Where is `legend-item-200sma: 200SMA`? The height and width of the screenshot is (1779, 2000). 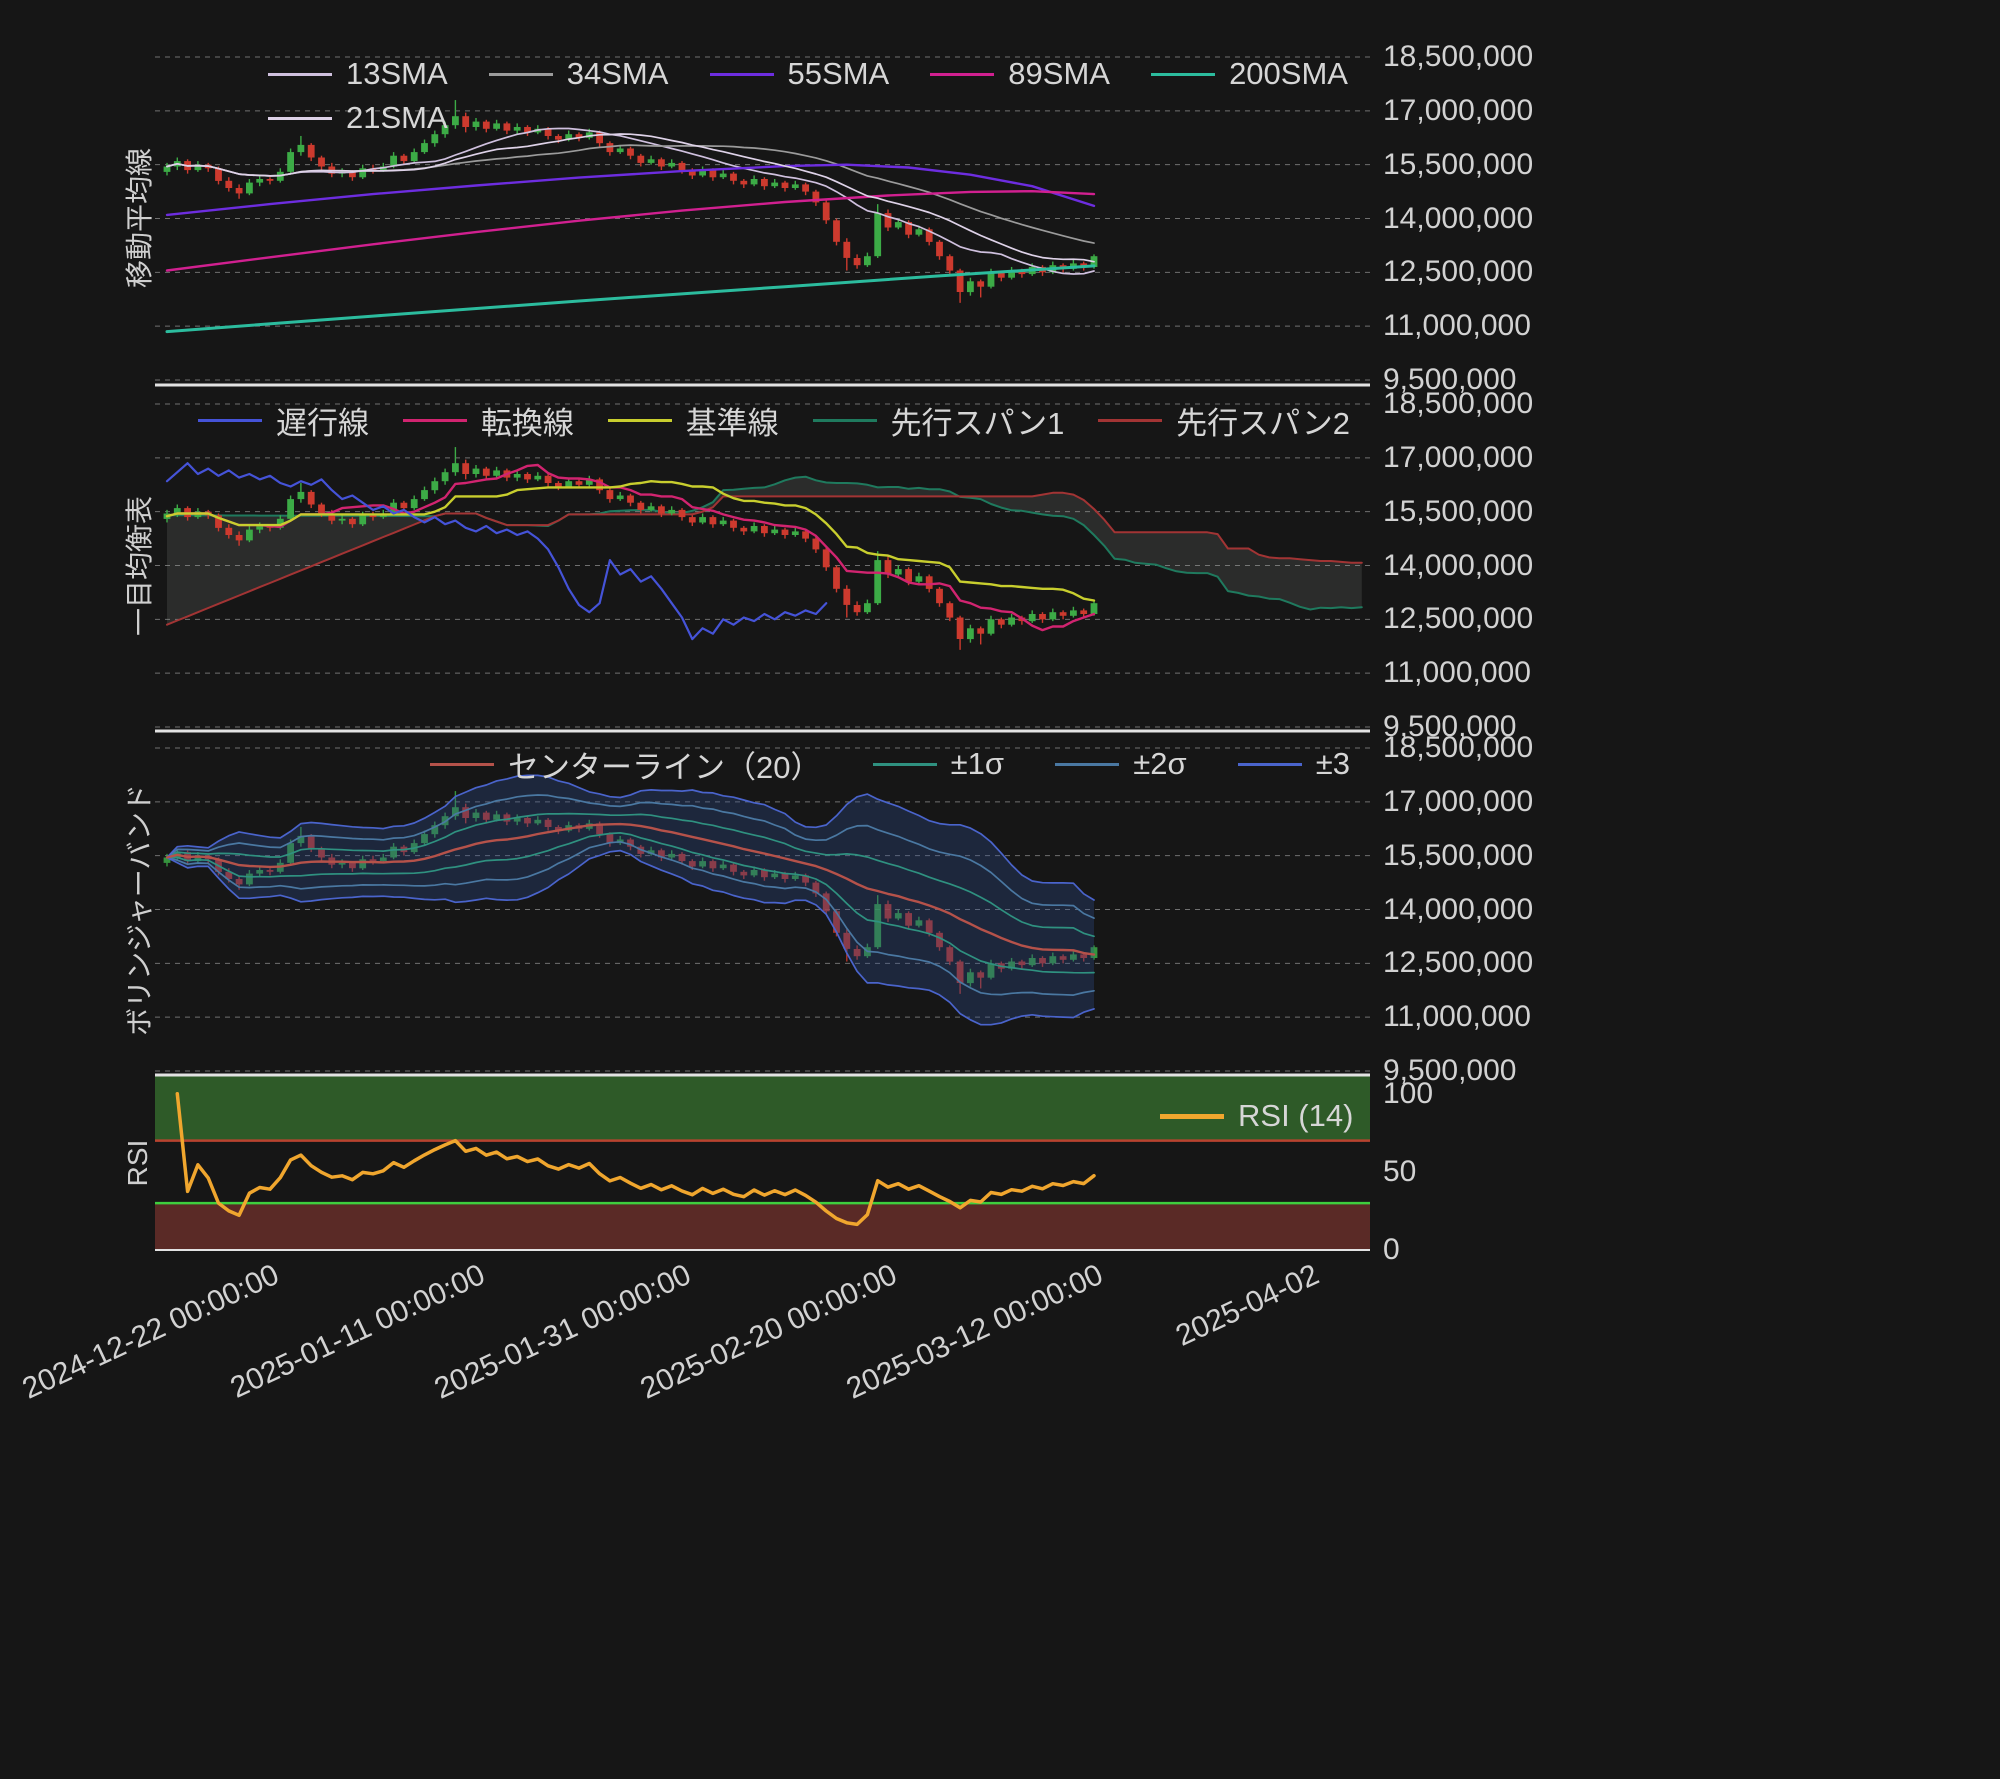
legend-item-200sma: 200SMA is located at coordinates (1249, 74).